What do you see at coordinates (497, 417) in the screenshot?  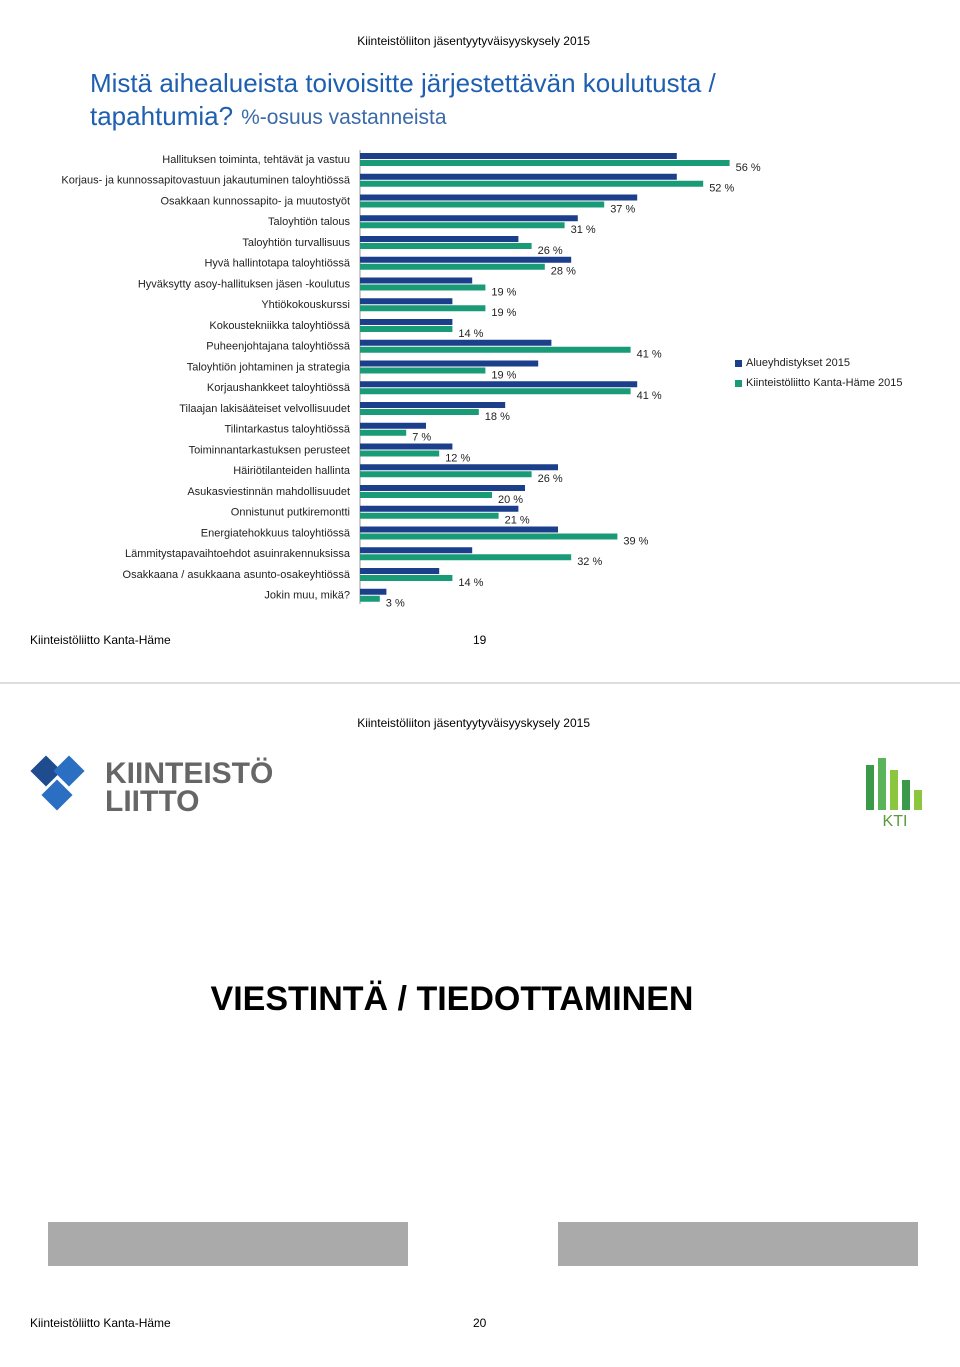 I see `value-label: 18 %` at bounding box center [497, 417].